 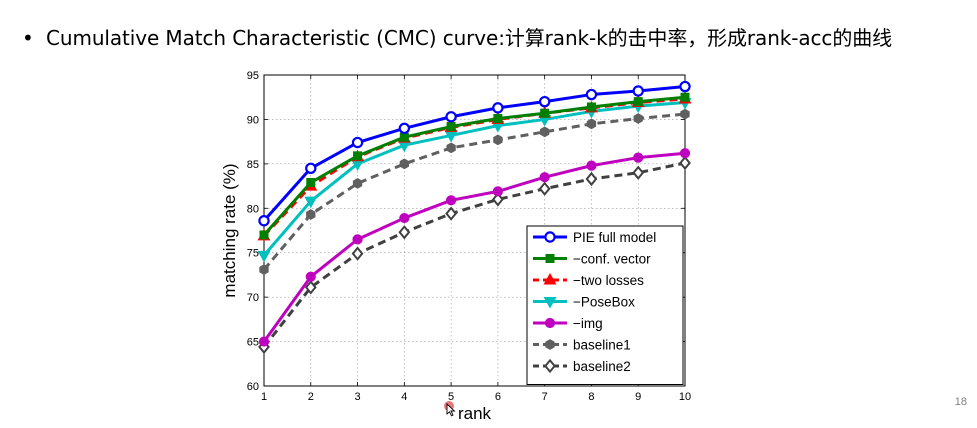 What do you see at coordinates (357, 397) in the screenshot?
I see `x-tick-label: 3` at bounding box center [357, 397].